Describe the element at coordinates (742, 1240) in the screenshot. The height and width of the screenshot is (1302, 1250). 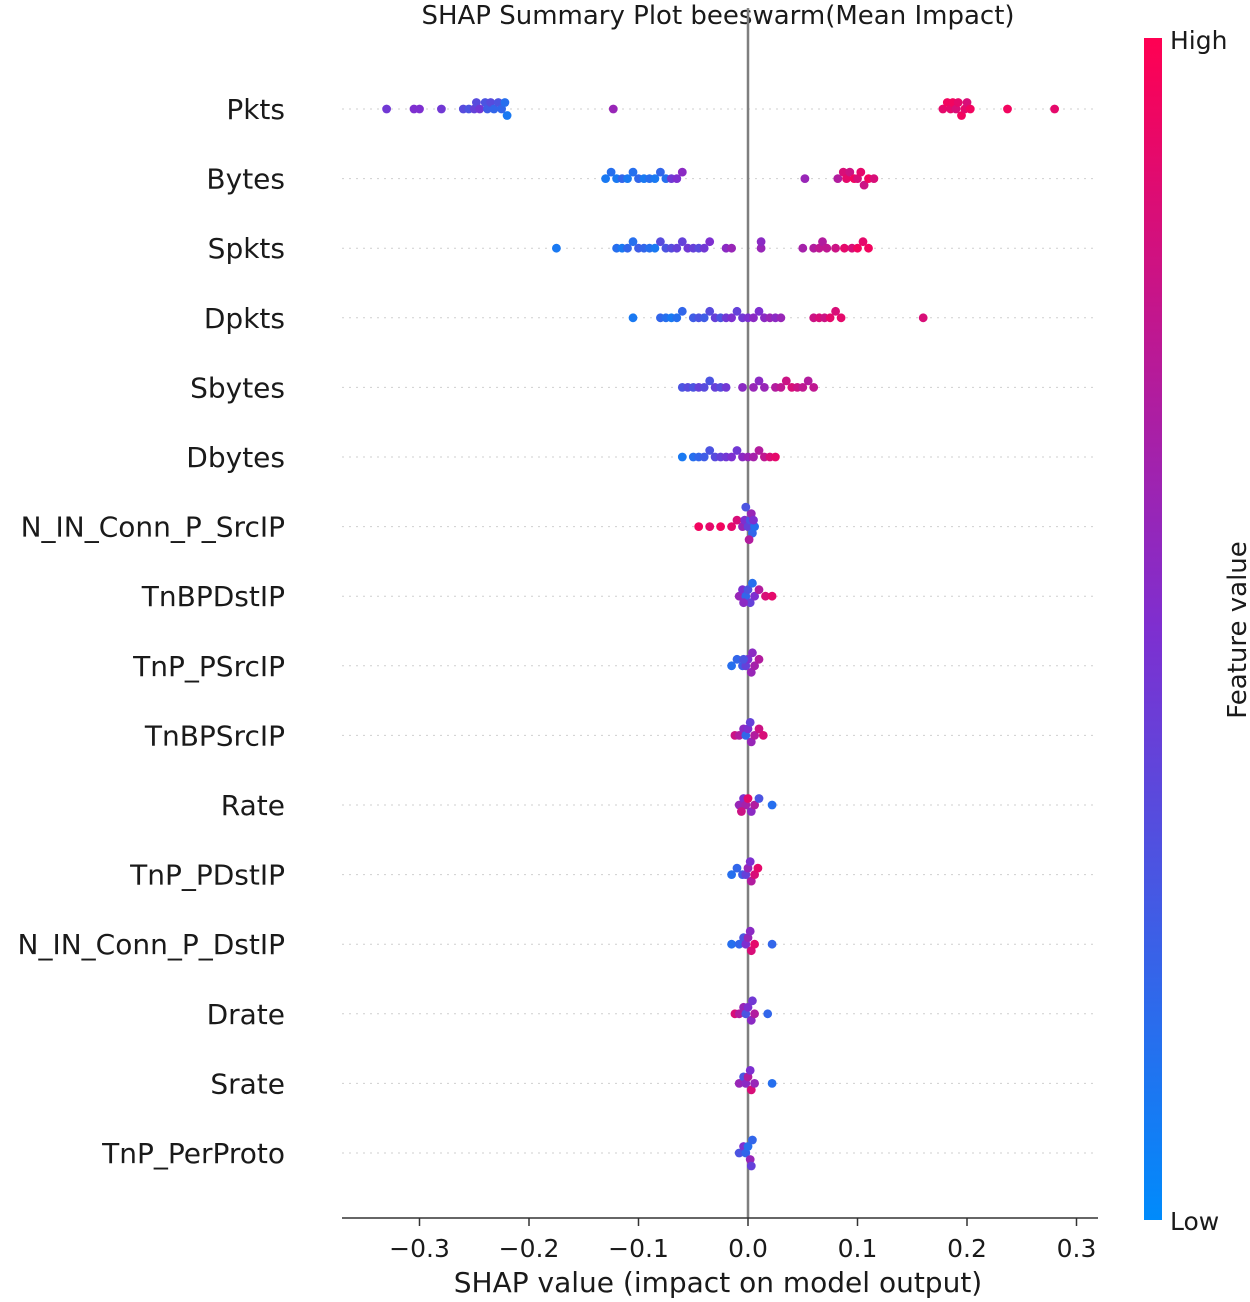
I see `x-axis-ticks: −0.3 −0.2 −0.1 0.0 0.1 0.2 0.3` at that location.